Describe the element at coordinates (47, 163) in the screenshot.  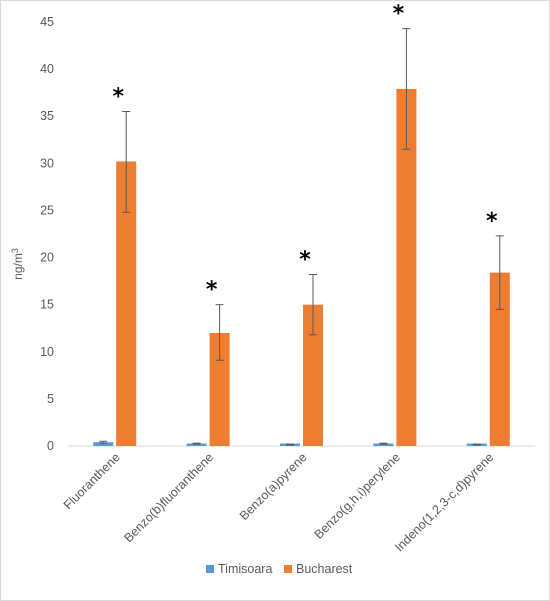
I see `y-tick-label: 30` at that location.